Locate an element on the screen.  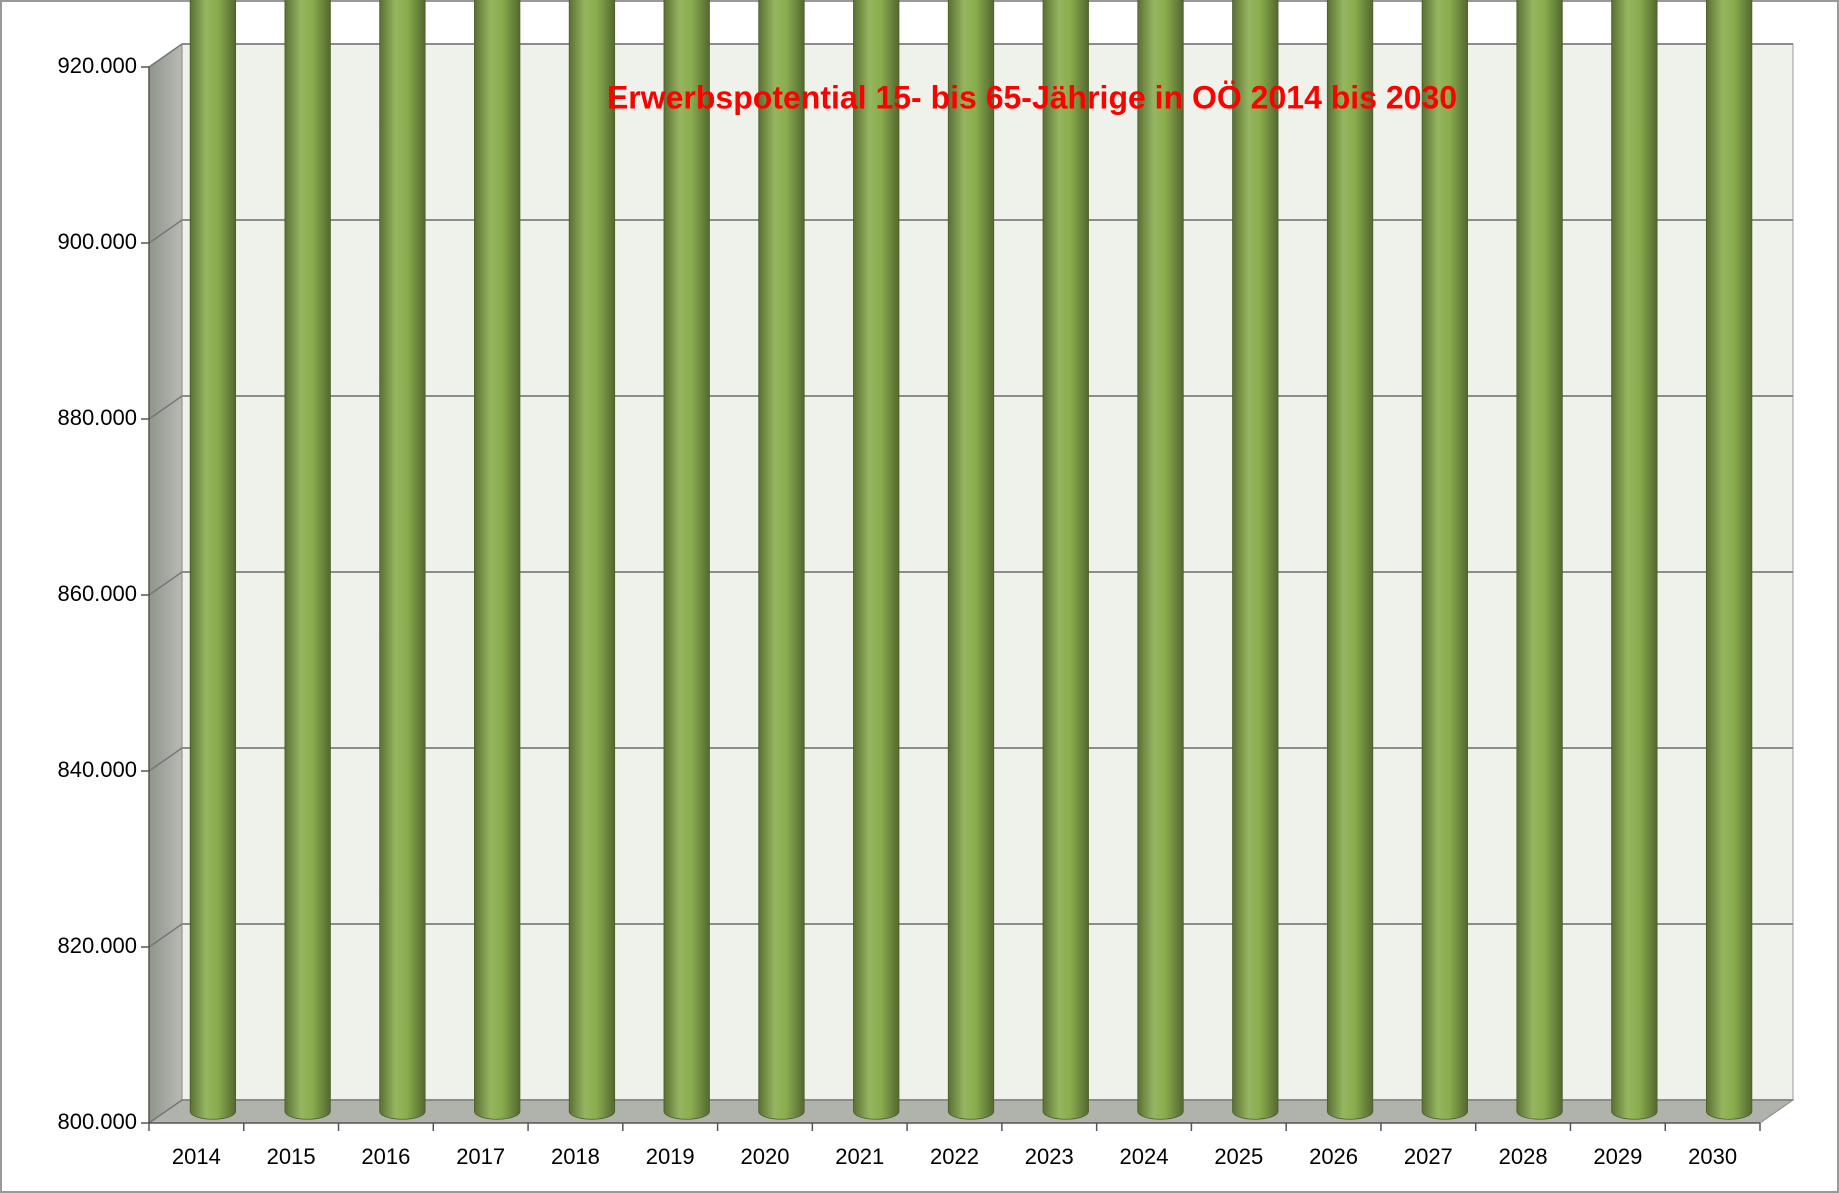
x-tick-label: 2029 is located at coordinates (1617, 1156).